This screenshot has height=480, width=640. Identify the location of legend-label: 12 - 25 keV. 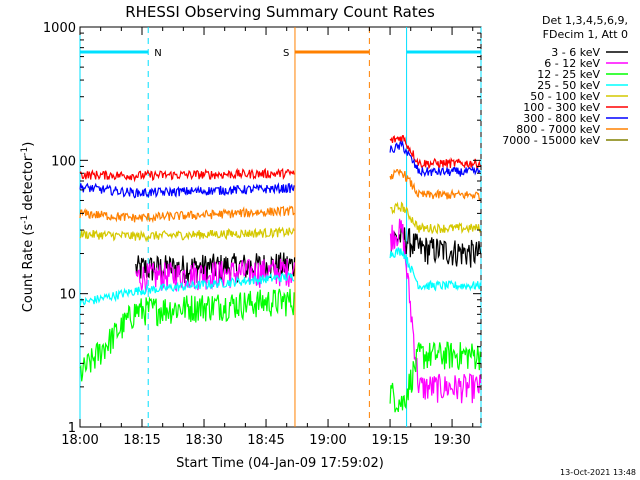
(568, 74).